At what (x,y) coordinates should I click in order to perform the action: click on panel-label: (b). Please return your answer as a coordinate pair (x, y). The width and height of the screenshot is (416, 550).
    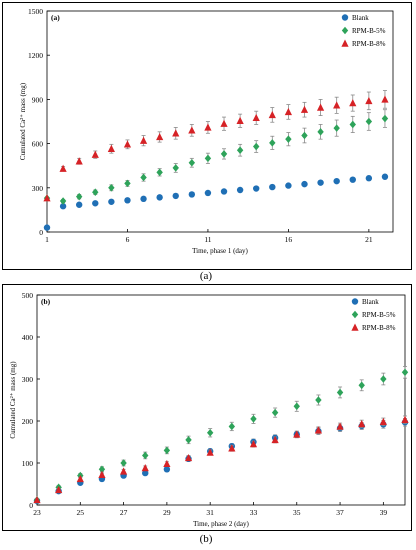
    Looking at the image, I should click on (46, 301).